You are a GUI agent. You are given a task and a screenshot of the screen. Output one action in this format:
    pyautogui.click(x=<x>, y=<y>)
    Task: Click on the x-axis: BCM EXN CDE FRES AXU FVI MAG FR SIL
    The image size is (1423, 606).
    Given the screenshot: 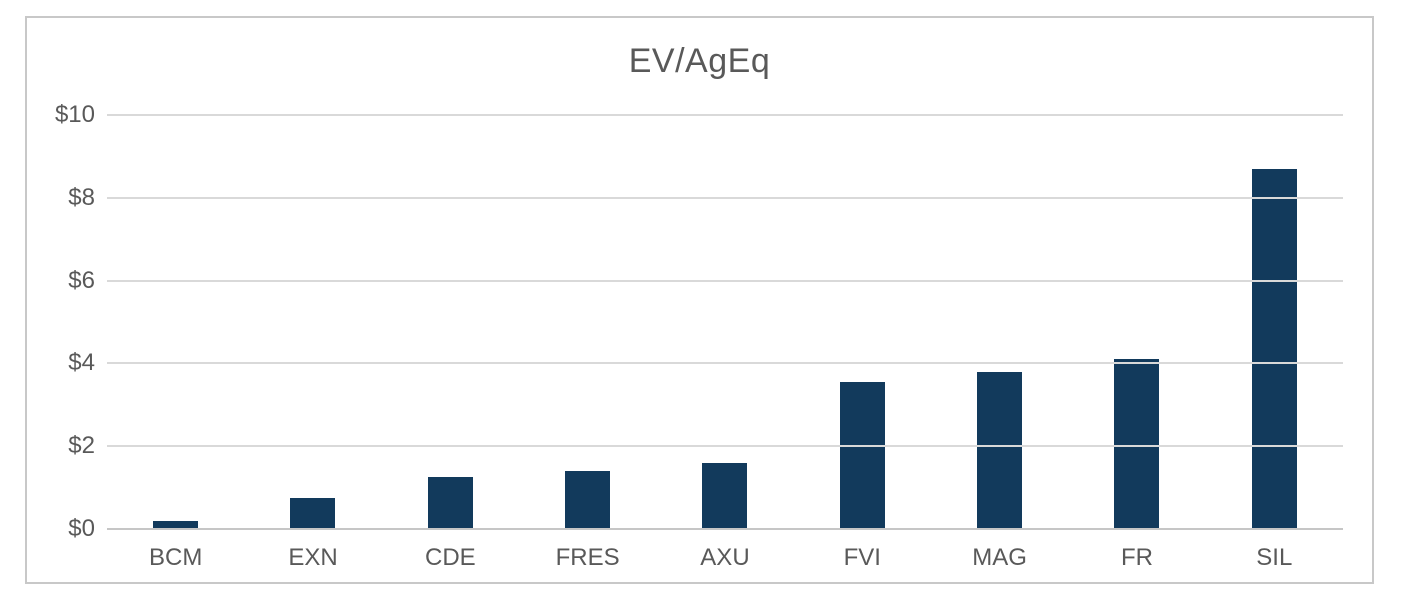 What is the action you would take?
    pyautogui.click(x=725, y=557)
    